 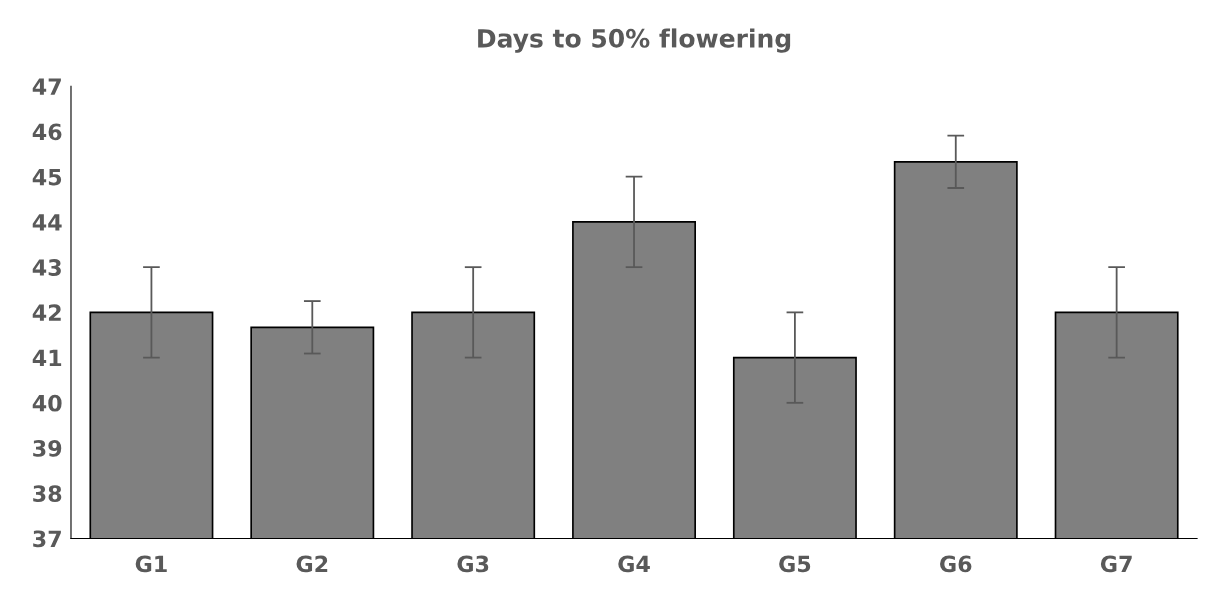 I want to click on y-tick-label: 45, so click(x=47, y=177).